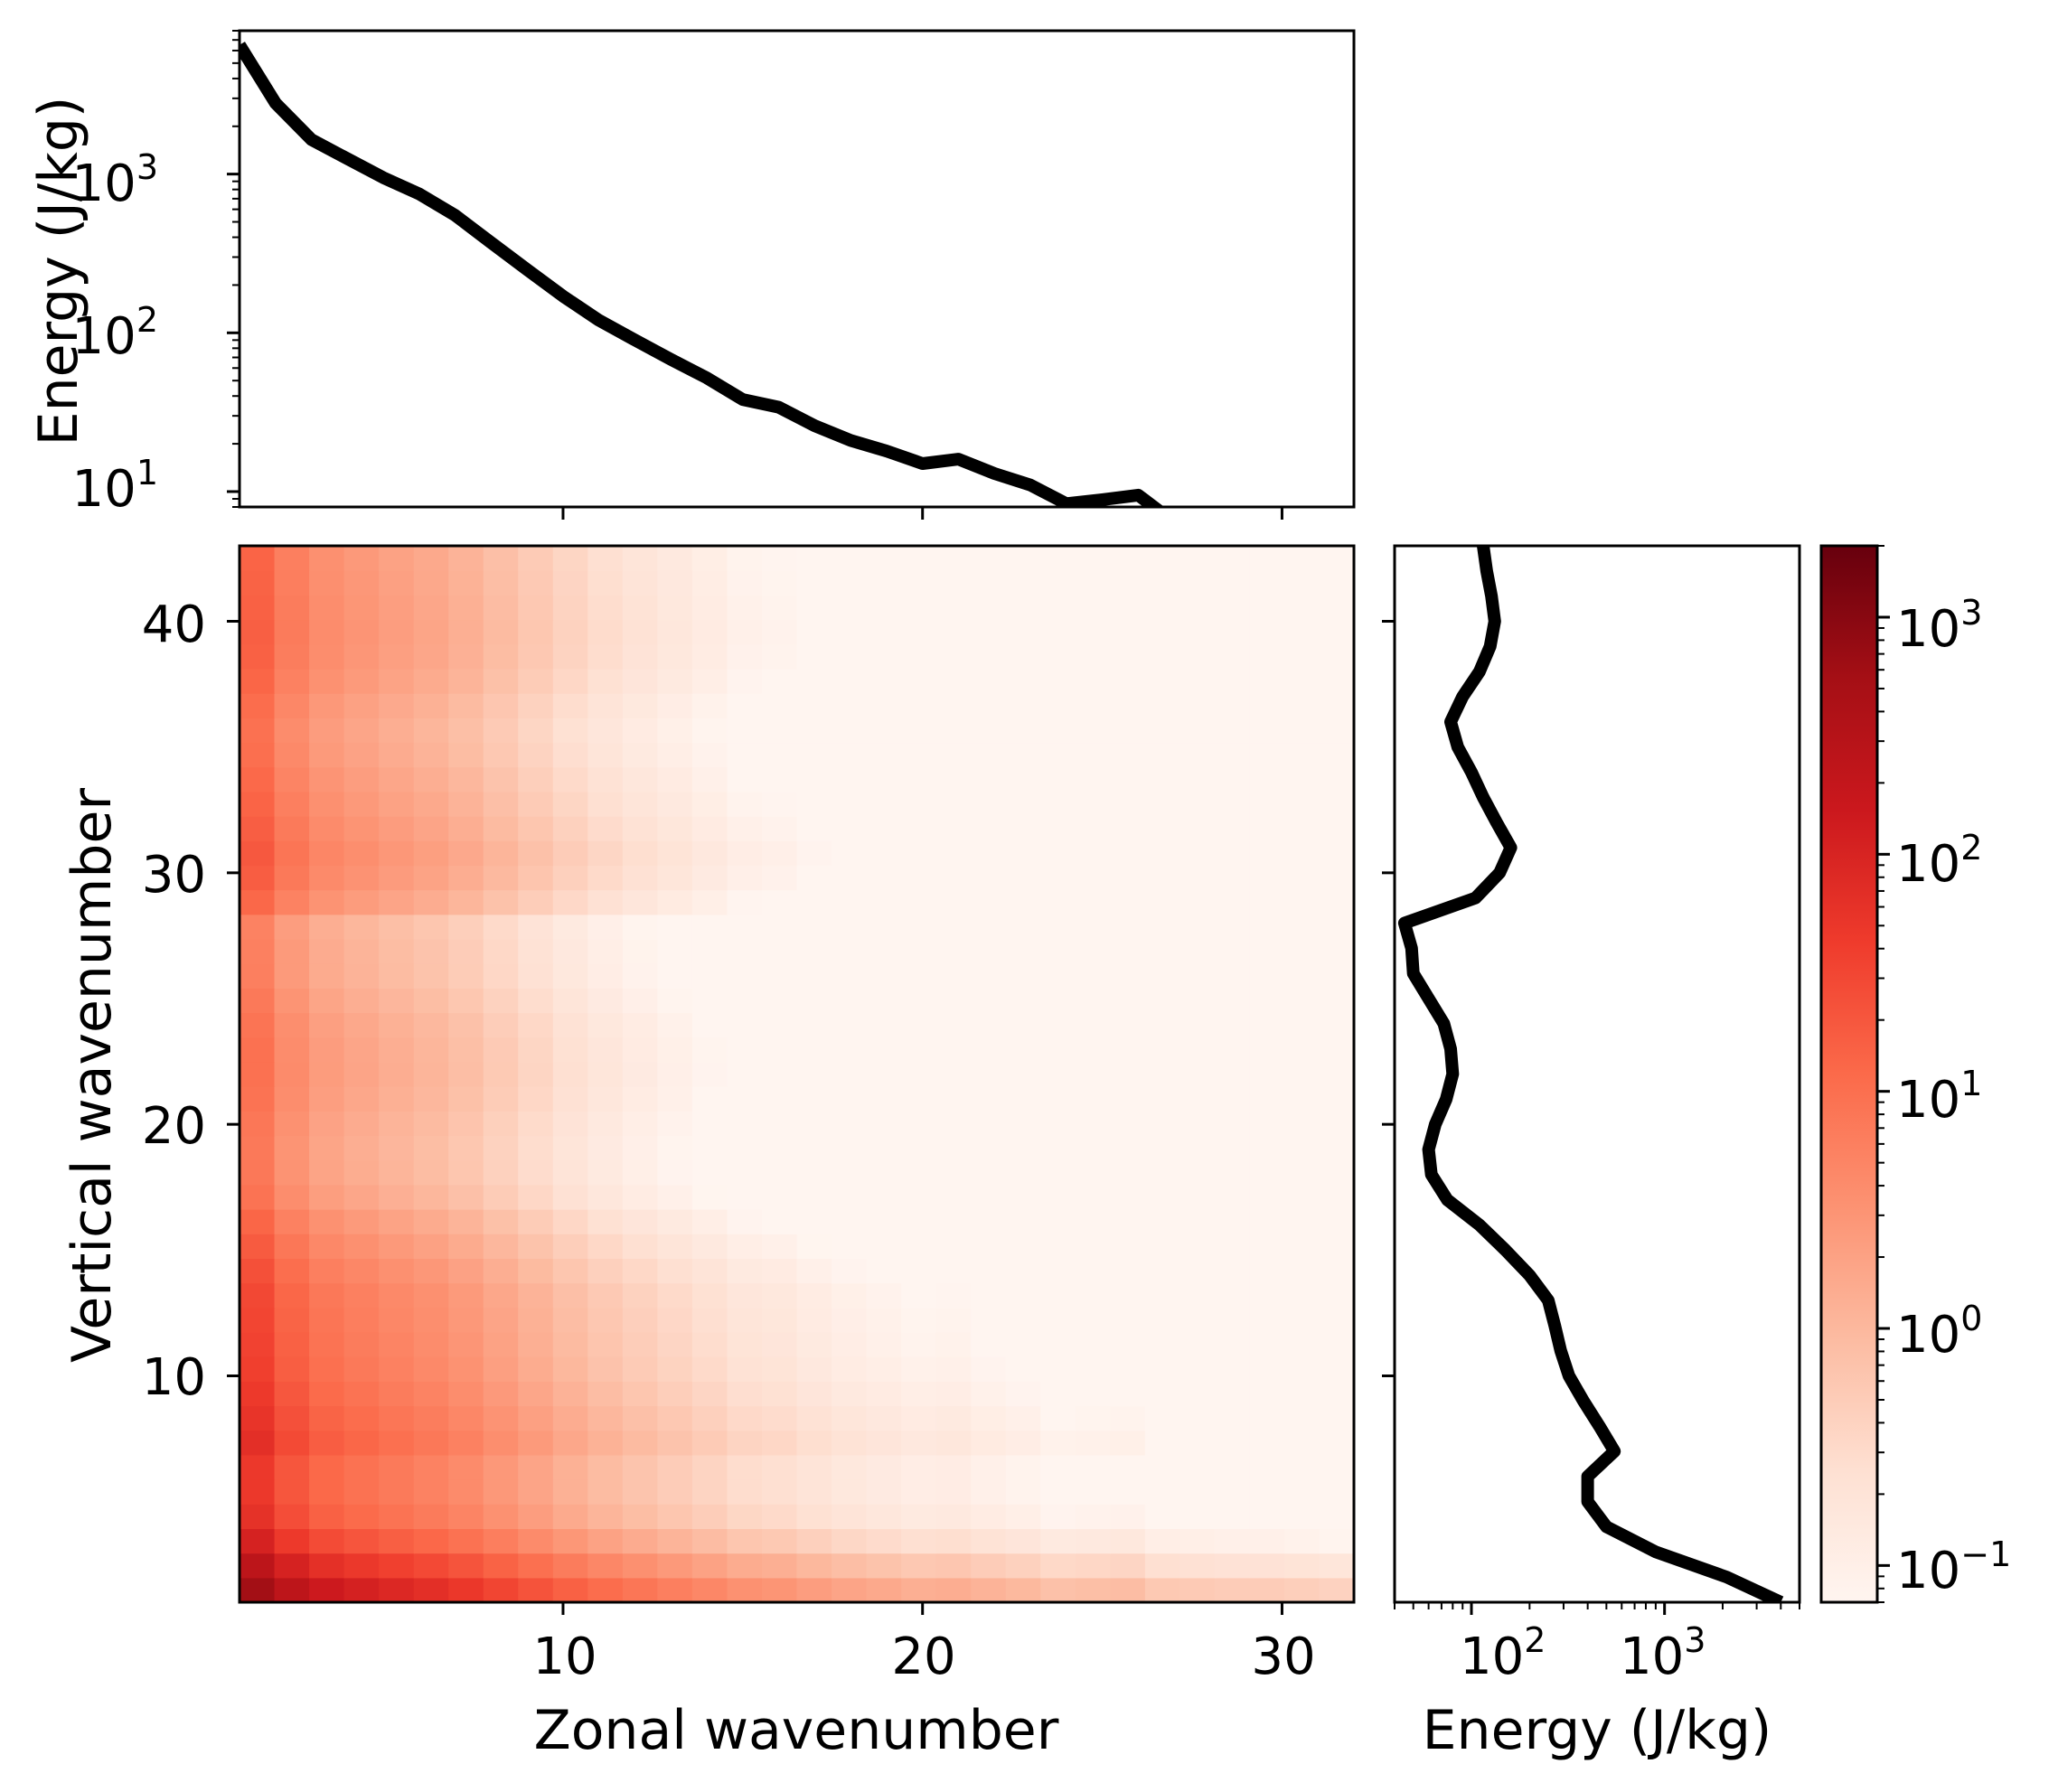  I want to click on main-ytick-label: 30, so click(174, 875).